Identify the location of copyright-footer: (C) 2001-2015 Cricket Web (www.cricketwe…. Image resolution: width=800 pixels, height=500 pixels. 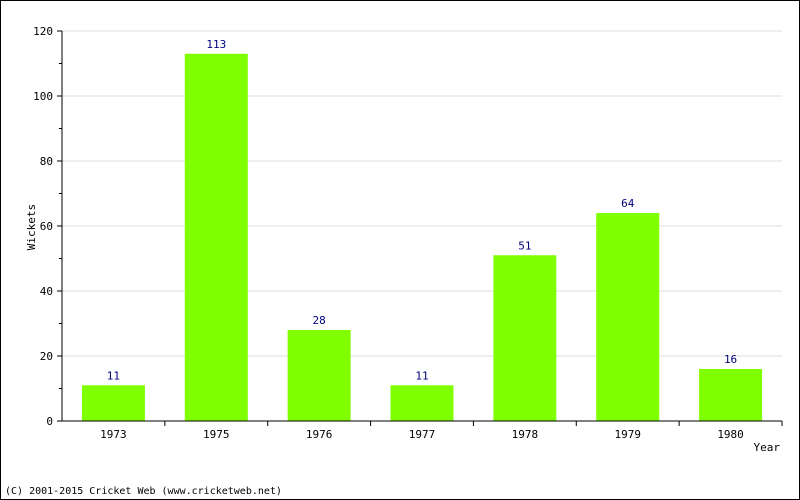
(143, 491).